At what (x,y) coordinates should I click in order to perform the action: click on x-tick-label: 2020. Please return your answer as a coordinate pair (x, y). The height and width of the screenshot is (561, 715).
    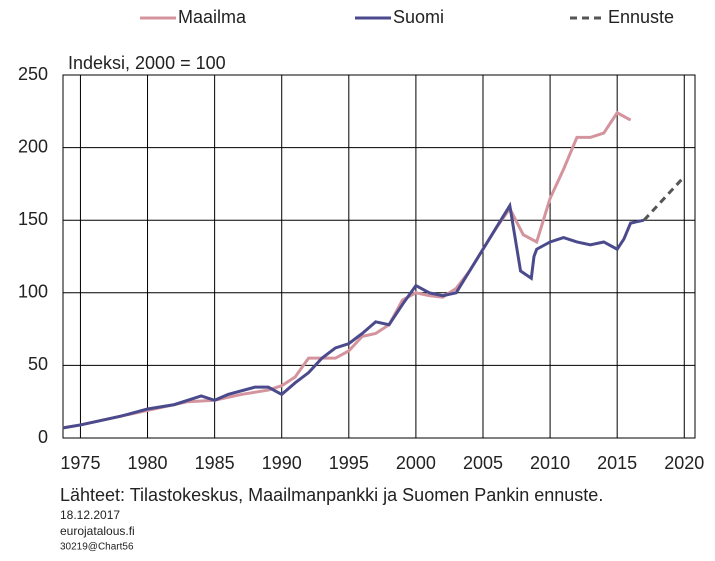
    Looking at the image, I should click on (684, 463).